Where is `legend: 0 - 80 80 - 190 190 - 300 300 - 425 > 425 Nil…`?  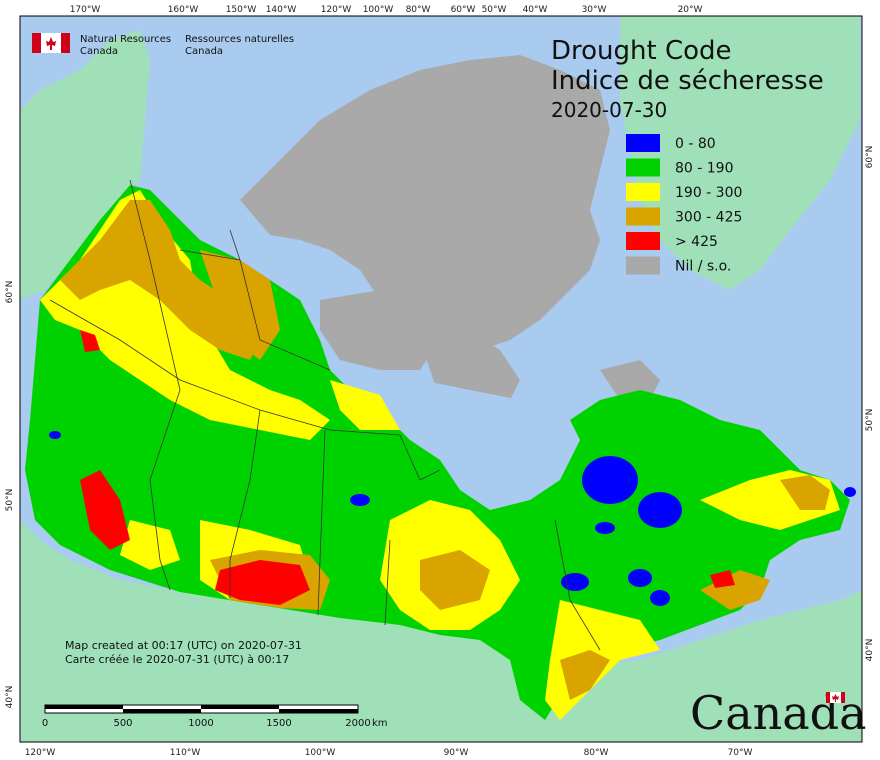
legend: 0 - 80 80 - 190 190 - 300 300 - 425 > 425 Nil… is located at coordinates (684, 204).